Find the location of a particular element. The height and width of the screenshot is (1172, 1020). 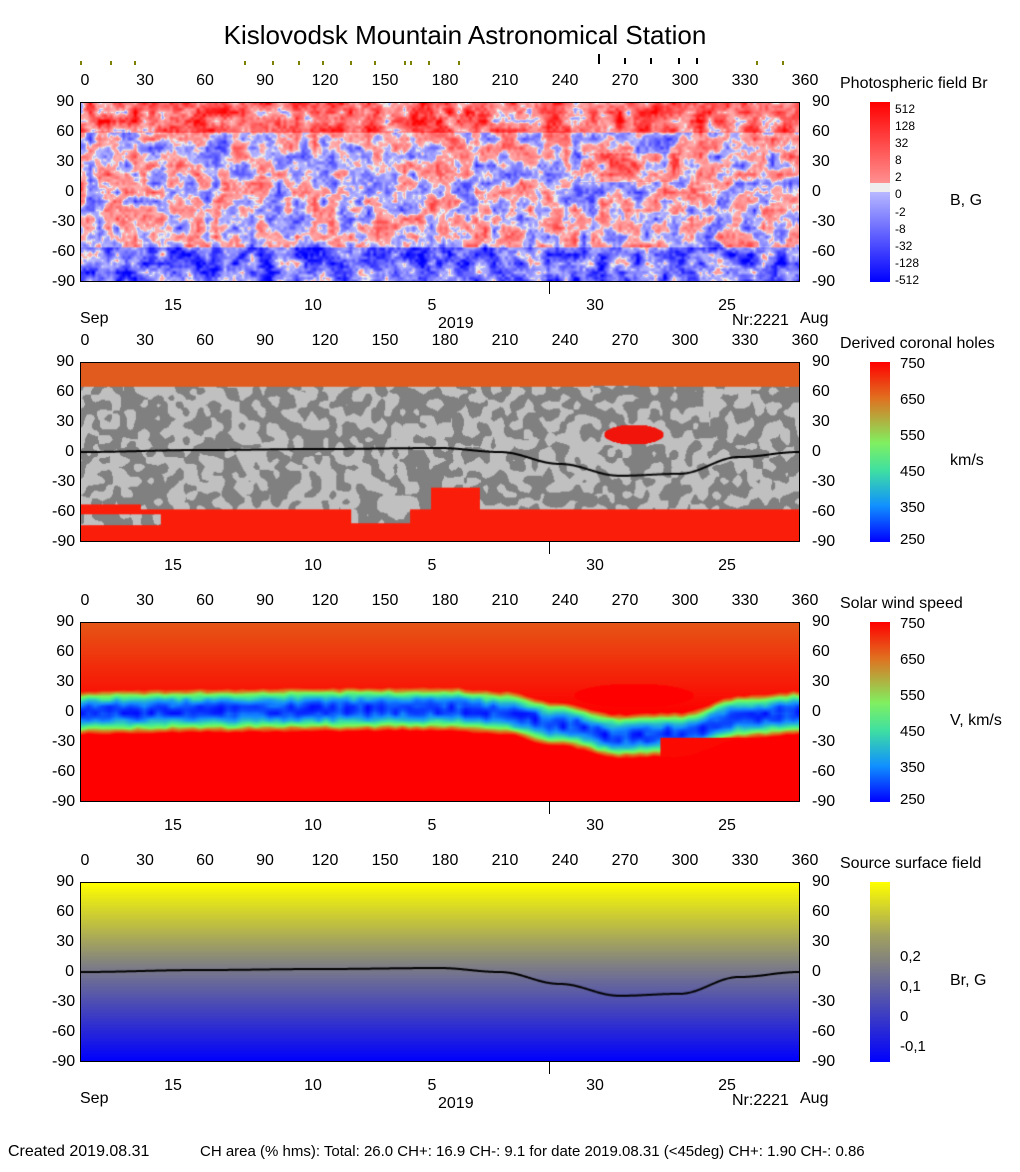

p3-plot-area is located at coordinates (440, 972).